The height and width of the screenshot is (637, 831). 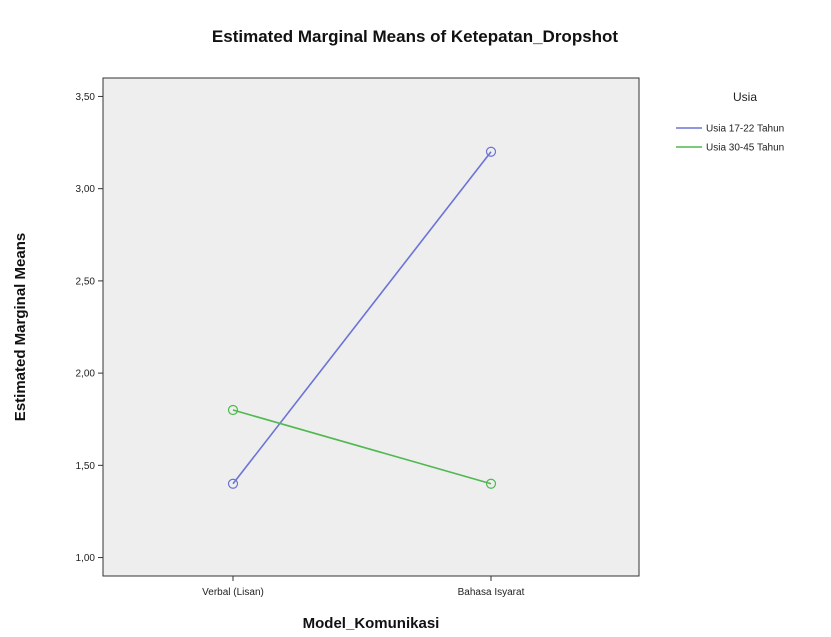 What do you see at coordinates (491, 592) in the screenshot?
I see `x-tick-label: Bahasa Isyarat` at bounding box center [491, 592].